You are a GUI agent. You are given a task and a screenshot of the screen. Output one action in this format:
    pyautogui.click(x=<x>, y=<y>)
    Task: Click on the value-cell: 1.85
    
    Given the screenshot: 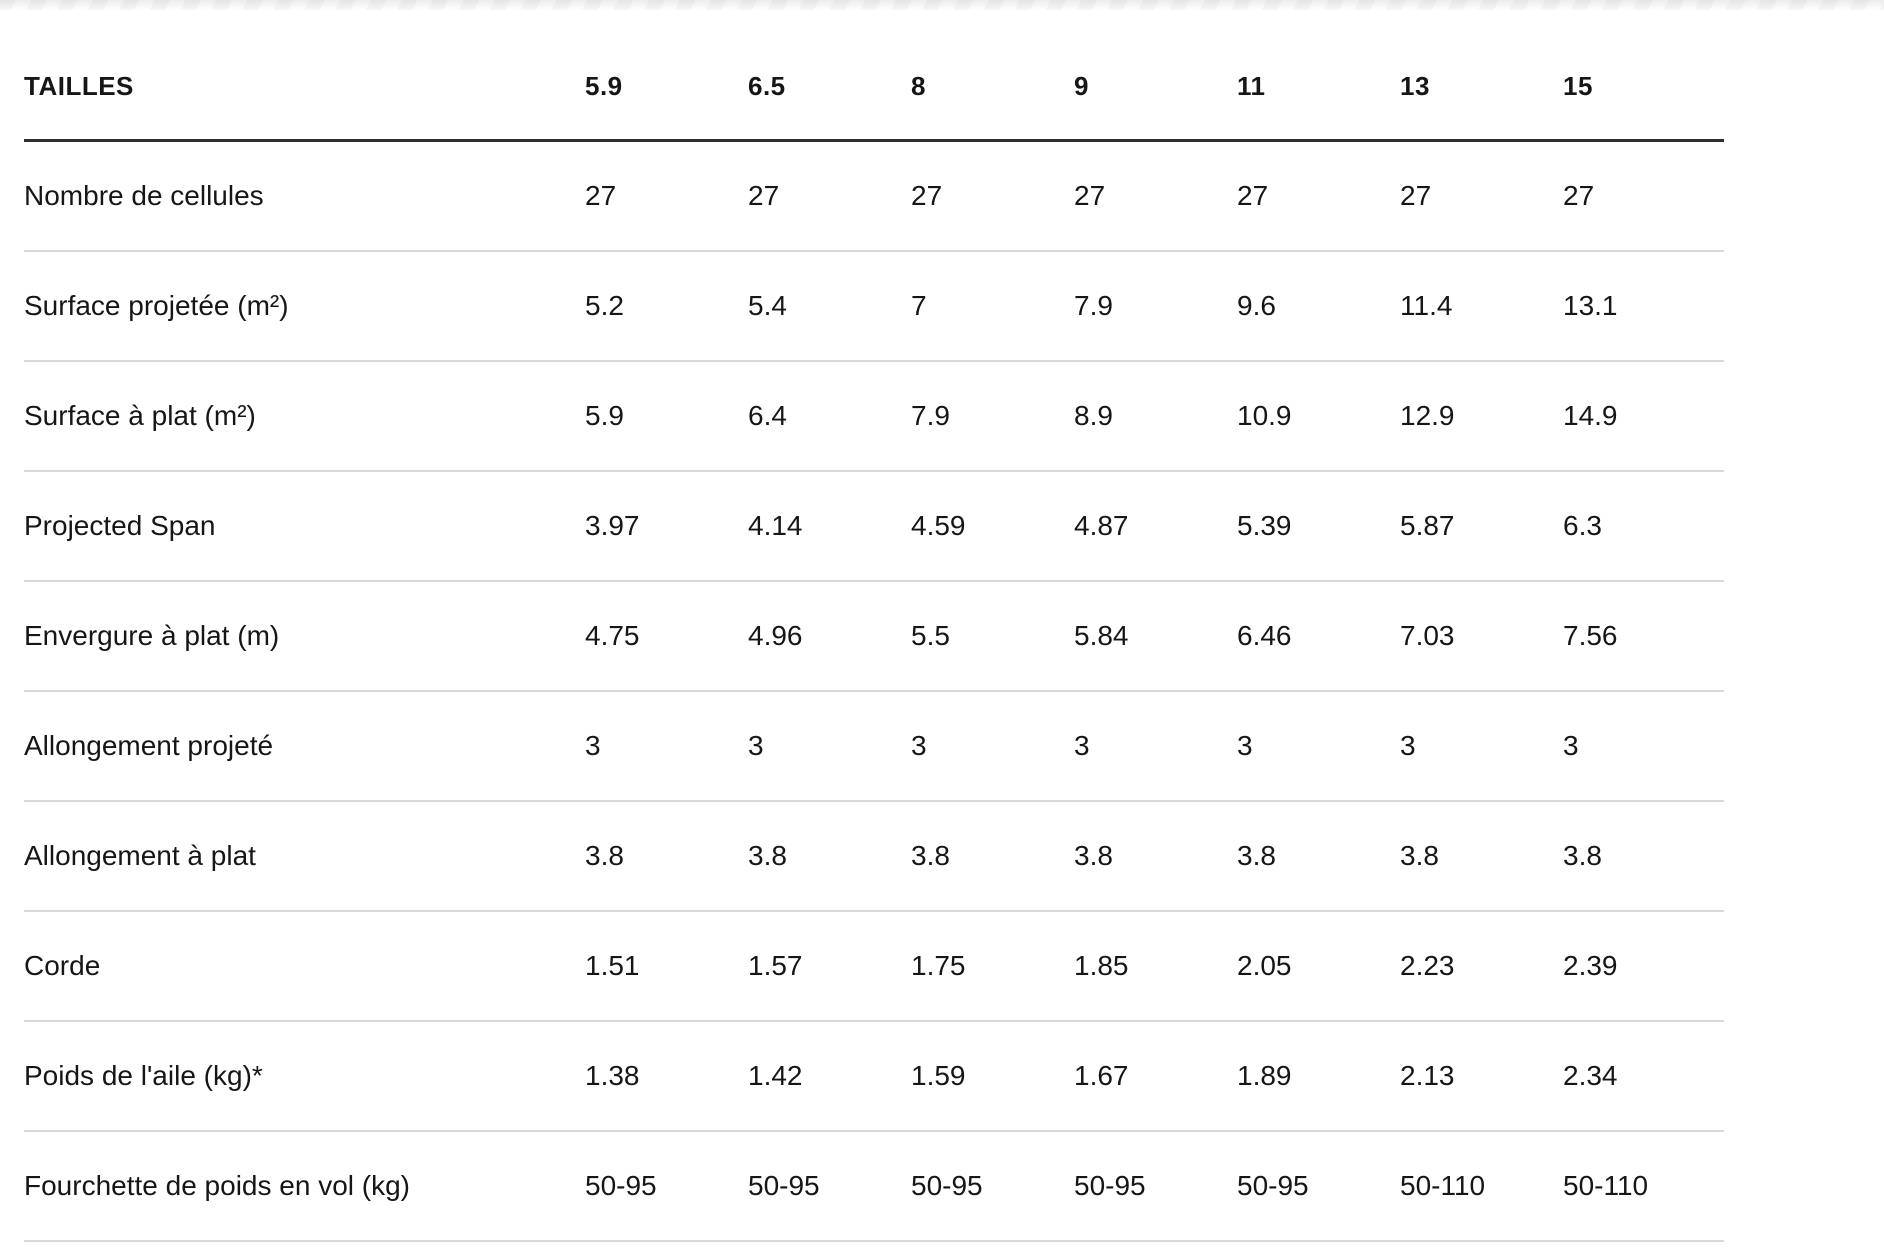 What is the action you would take?
    pyautogui.click(x=1101, y=965)
    